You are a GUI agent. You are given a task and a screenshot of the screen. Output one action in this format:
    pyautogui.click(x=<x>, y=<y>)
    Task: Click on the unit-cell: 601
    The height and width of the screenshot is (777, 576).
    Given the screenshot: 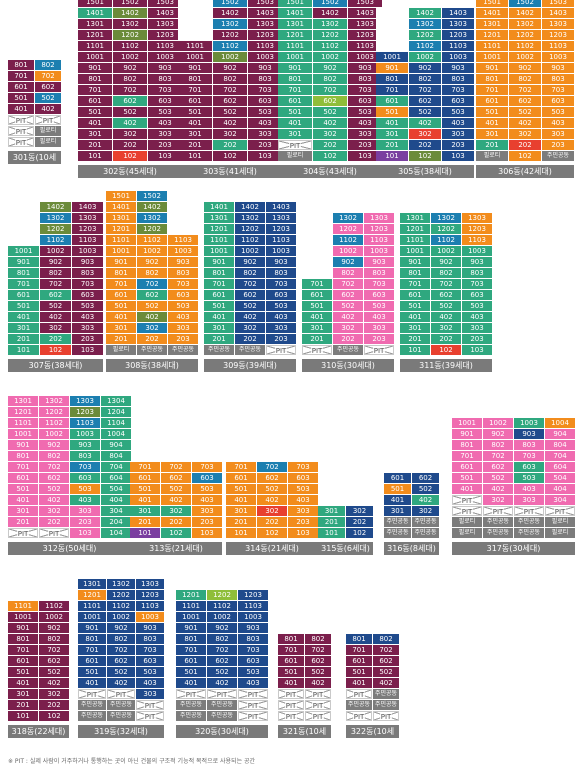 What is the action you would take?
    pyautogui.click(x=195, y=101)
    